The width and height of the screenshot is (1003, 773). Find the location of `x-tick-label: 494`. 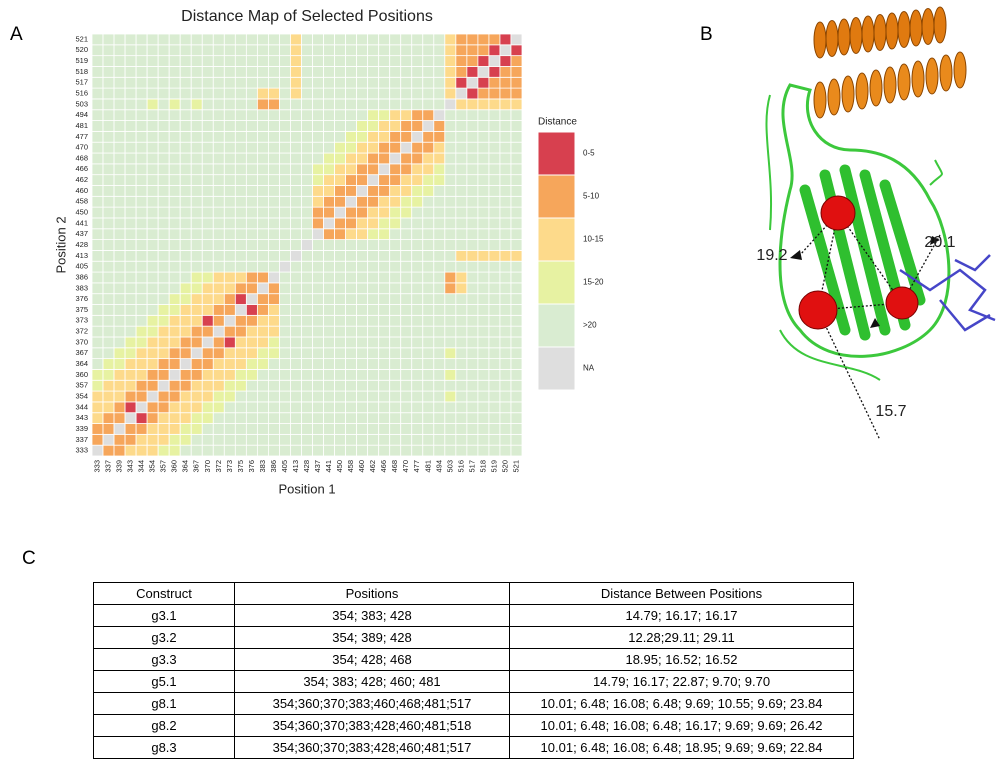

x-tick-label: 494 is located at coordinates (438, 466).